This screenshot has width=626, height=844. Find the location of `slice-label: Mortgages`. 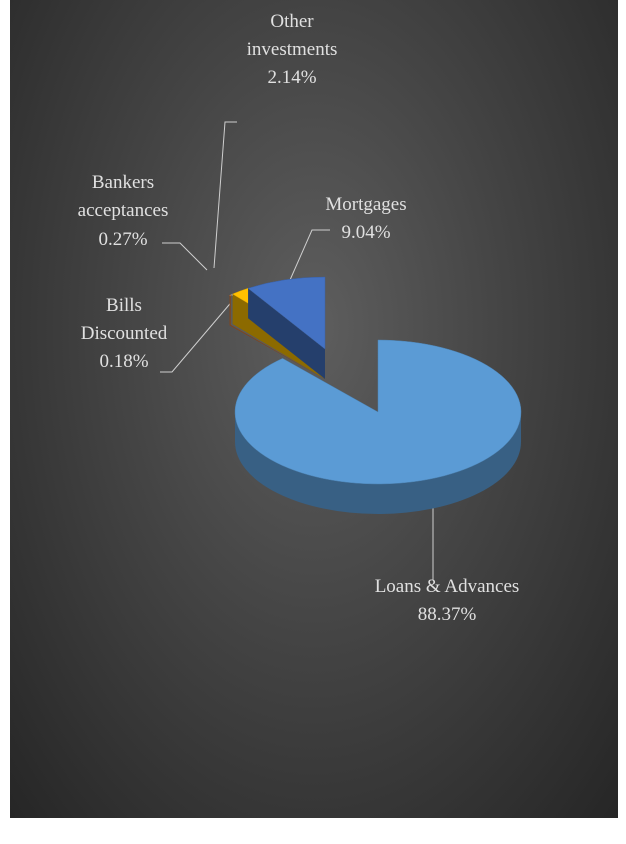

slice-label: Mortgages is located at coordinates (366, 204).